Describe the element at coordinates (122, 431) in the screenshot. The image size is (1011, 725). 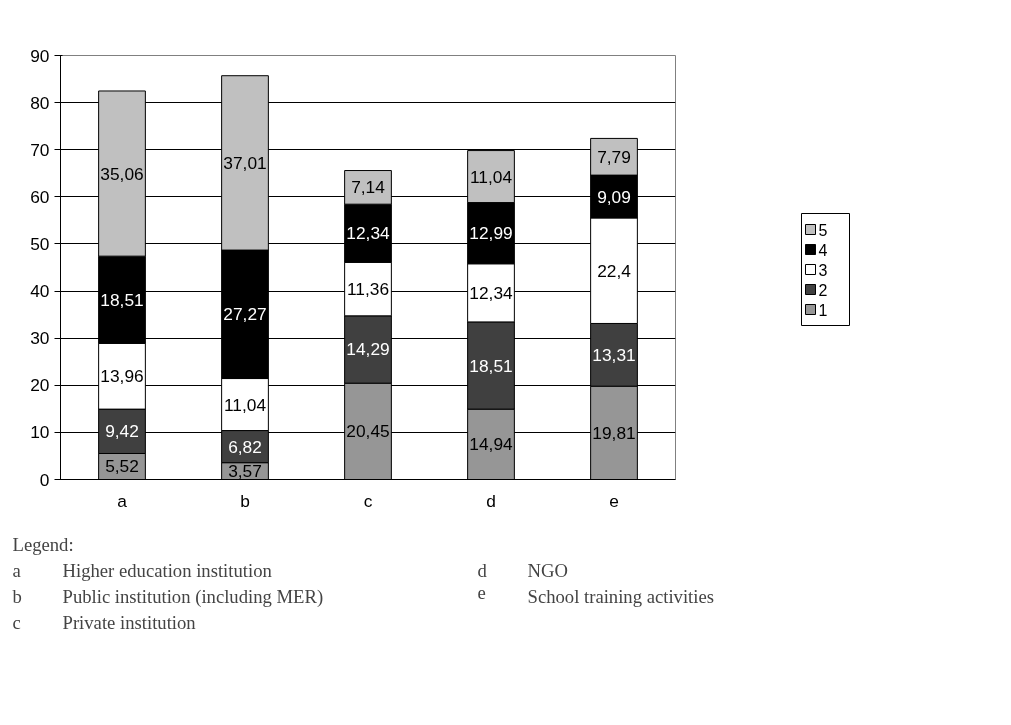
I see `data-label: 9,42` at that location.